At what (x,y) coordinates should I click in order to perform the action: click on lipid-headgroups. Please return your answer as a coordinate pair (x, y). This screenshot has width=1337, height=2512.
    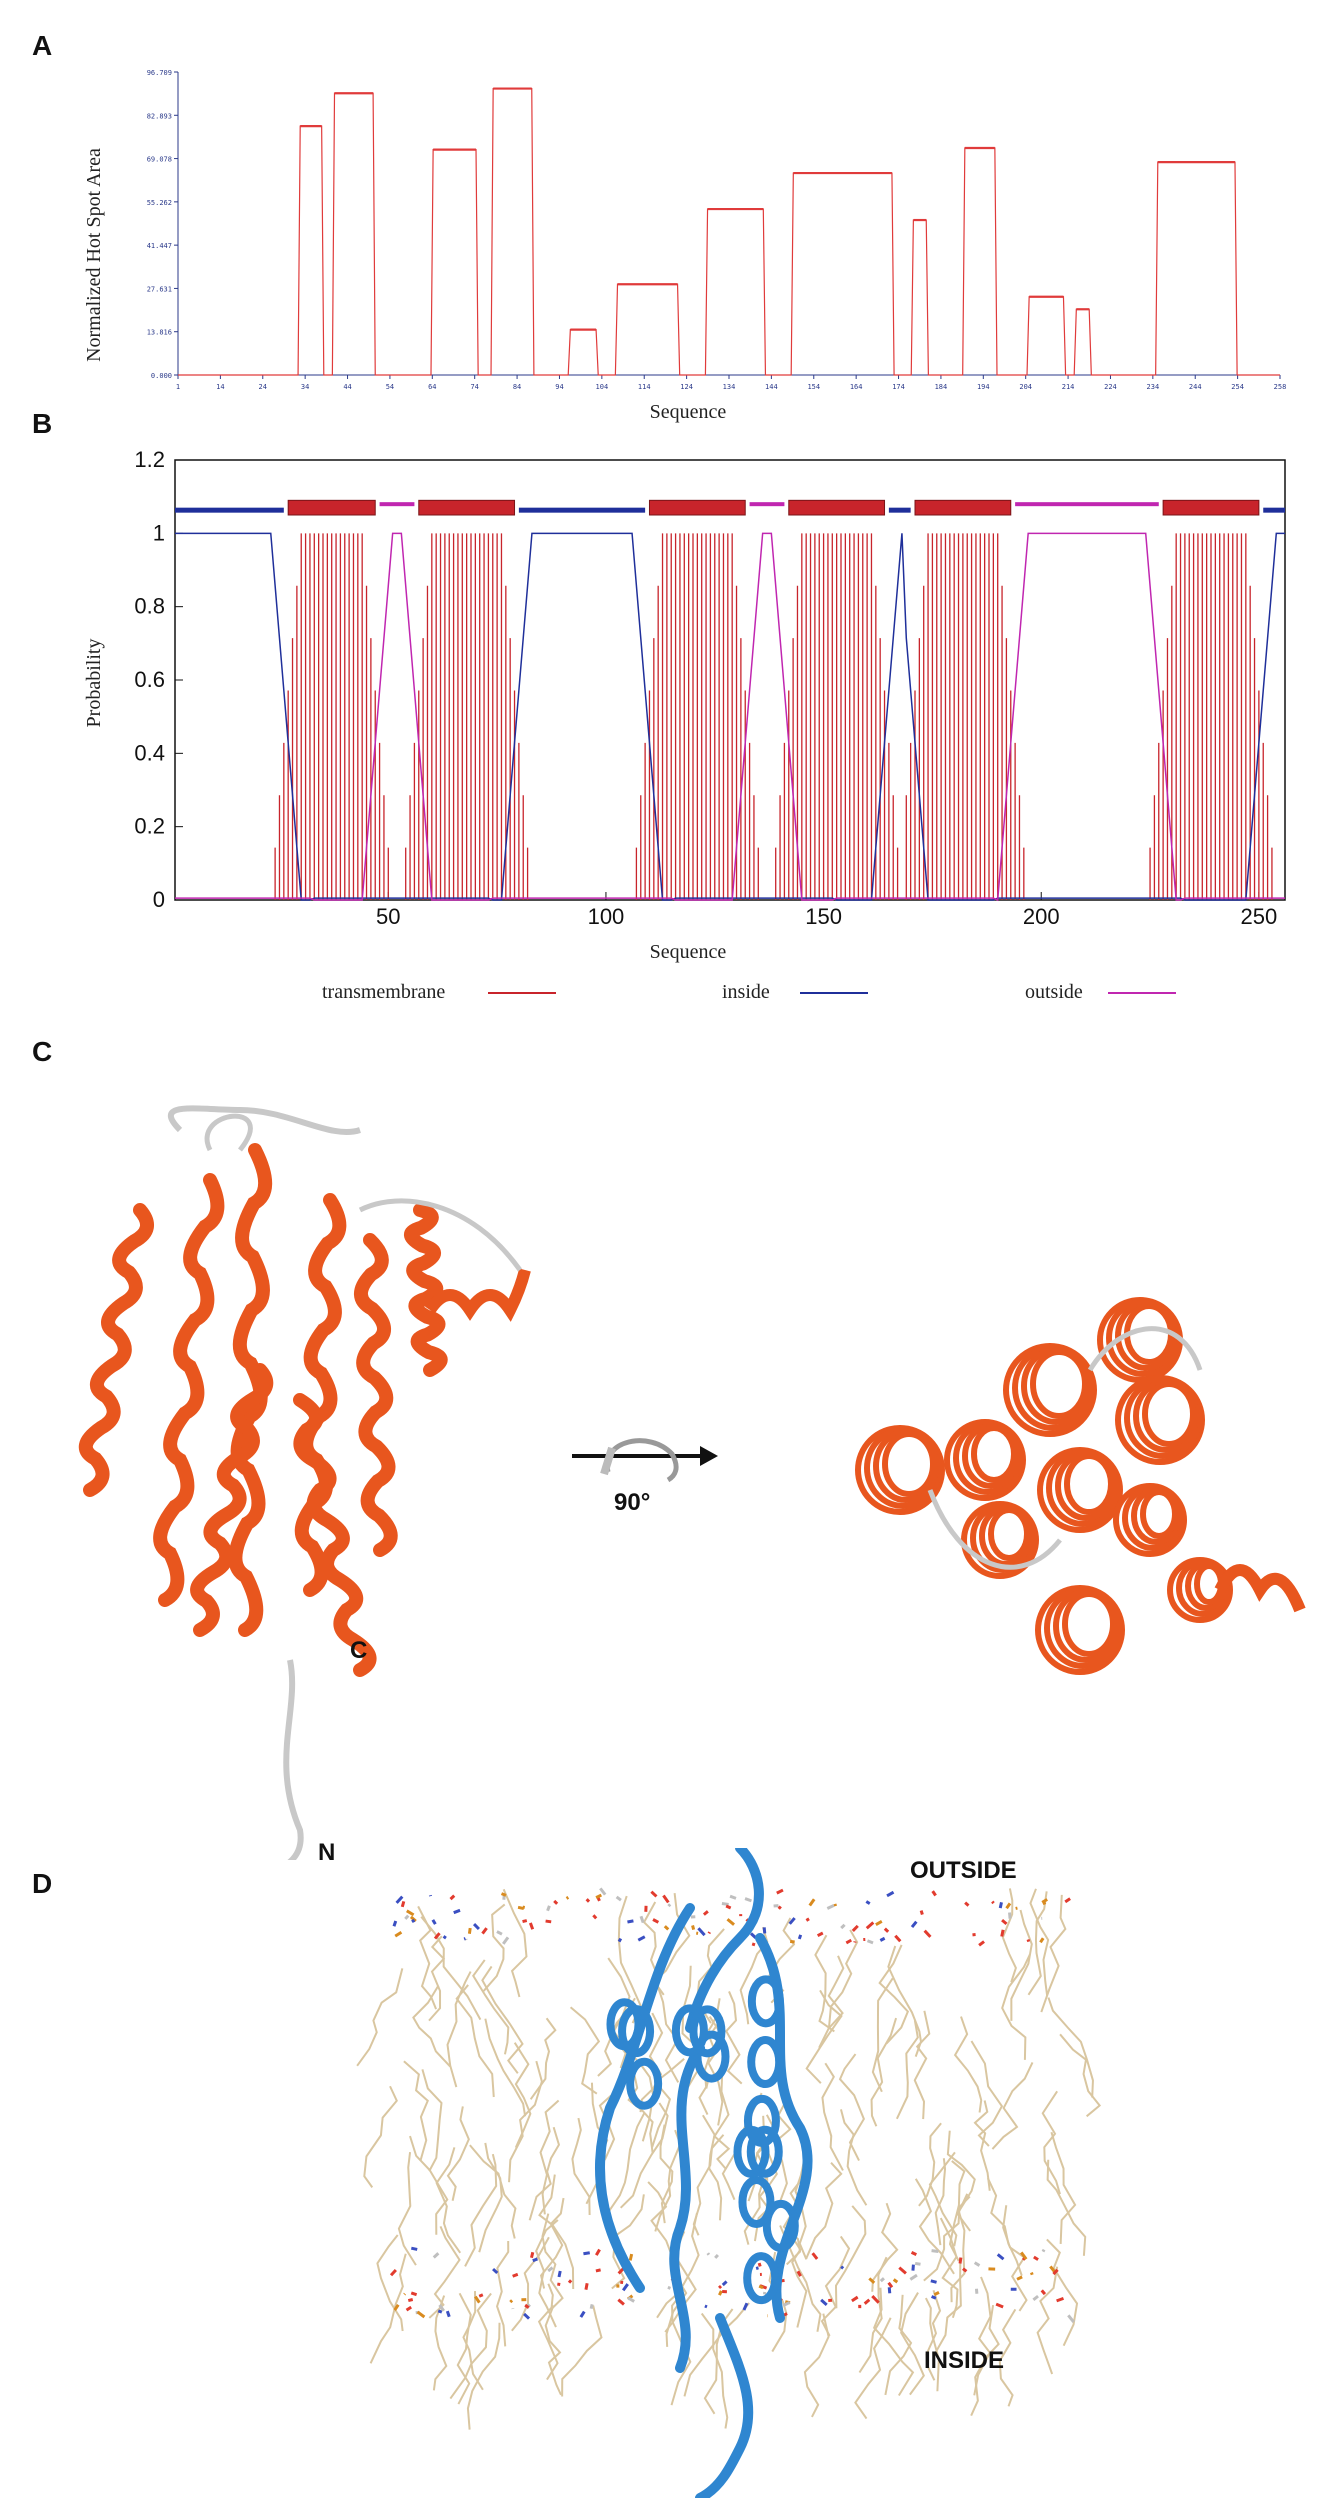
    Looking at the image, I should click on (732, 2105).